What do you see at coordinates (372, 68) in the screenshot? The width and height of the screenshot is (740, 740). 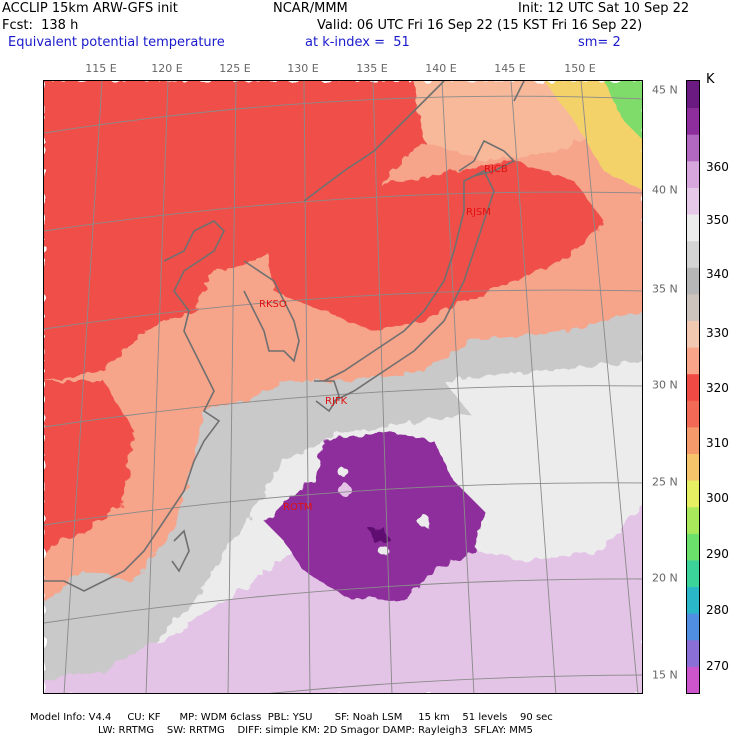 I see `lon-label-135: 135 E` at bounding box center [372, 68].